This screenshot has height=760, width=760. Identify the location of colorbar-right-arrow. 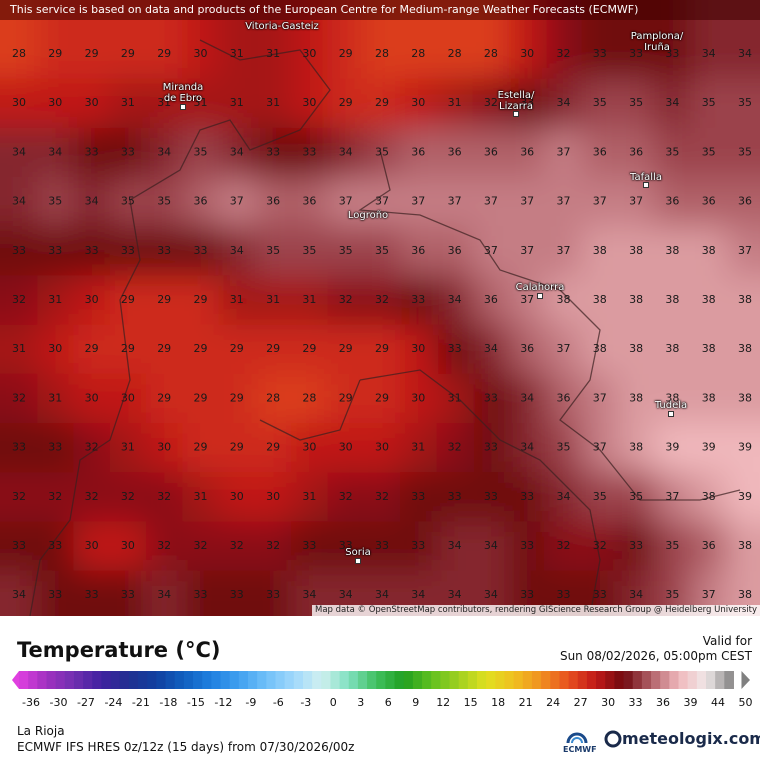
(745, 680).